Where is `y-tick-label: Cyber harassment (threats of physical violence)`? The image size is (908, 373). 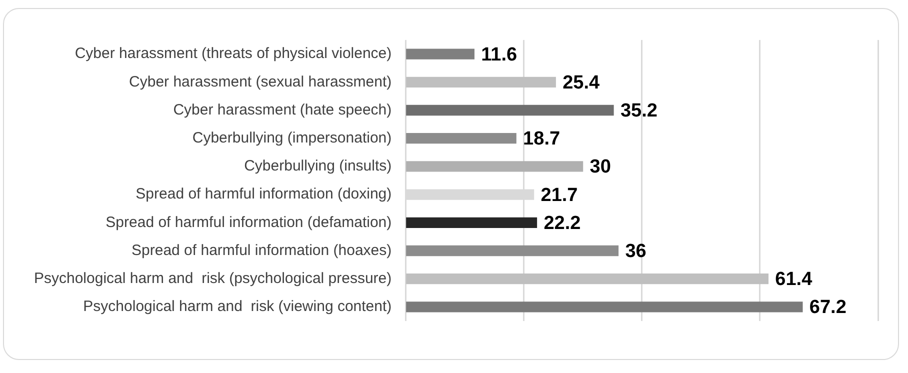 y-tick-label: Cyber harassment (threats of physical violence) is located at coordinates (233, 53).